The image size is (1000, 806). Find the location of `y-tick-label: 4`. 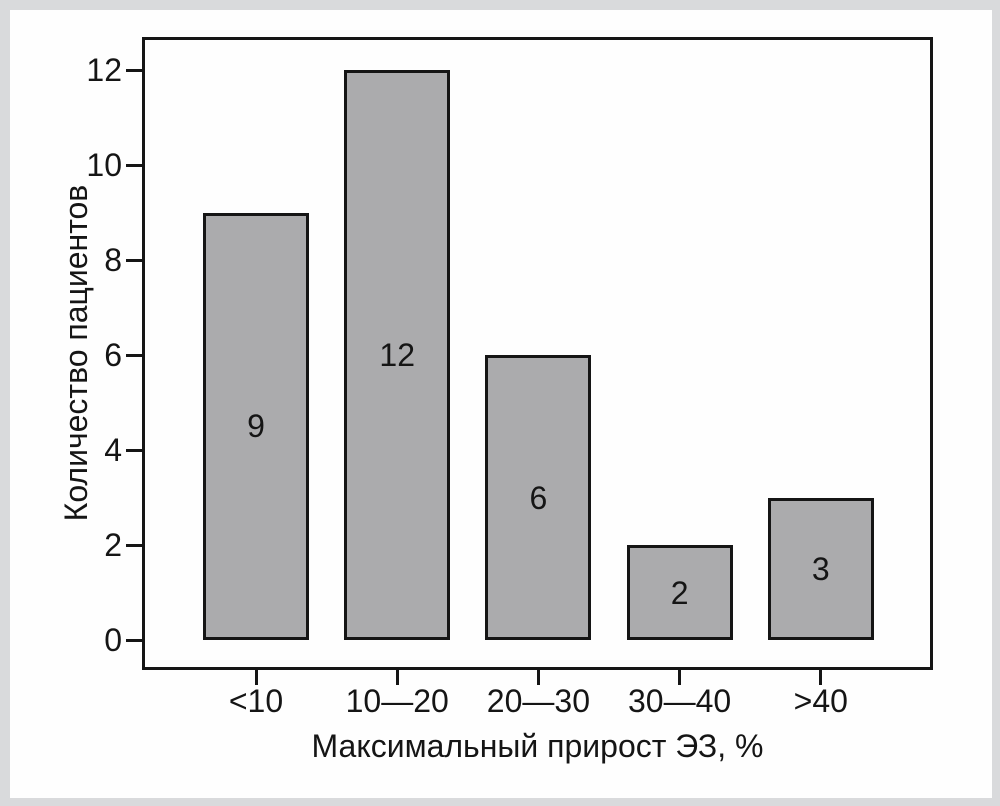

y-tick-label: 4 is located at coordinates (113, 450).